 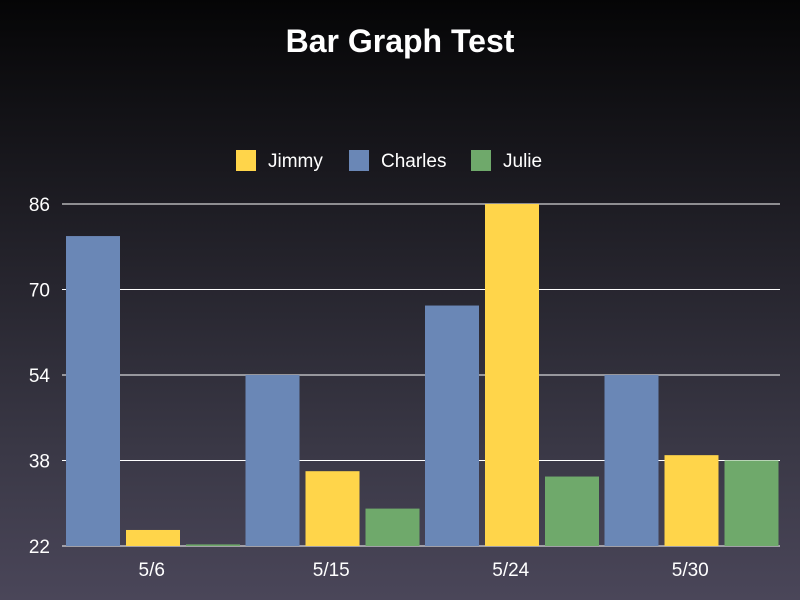 I want to click on legend-swatch-jimmy, so click(x=246, y=160).